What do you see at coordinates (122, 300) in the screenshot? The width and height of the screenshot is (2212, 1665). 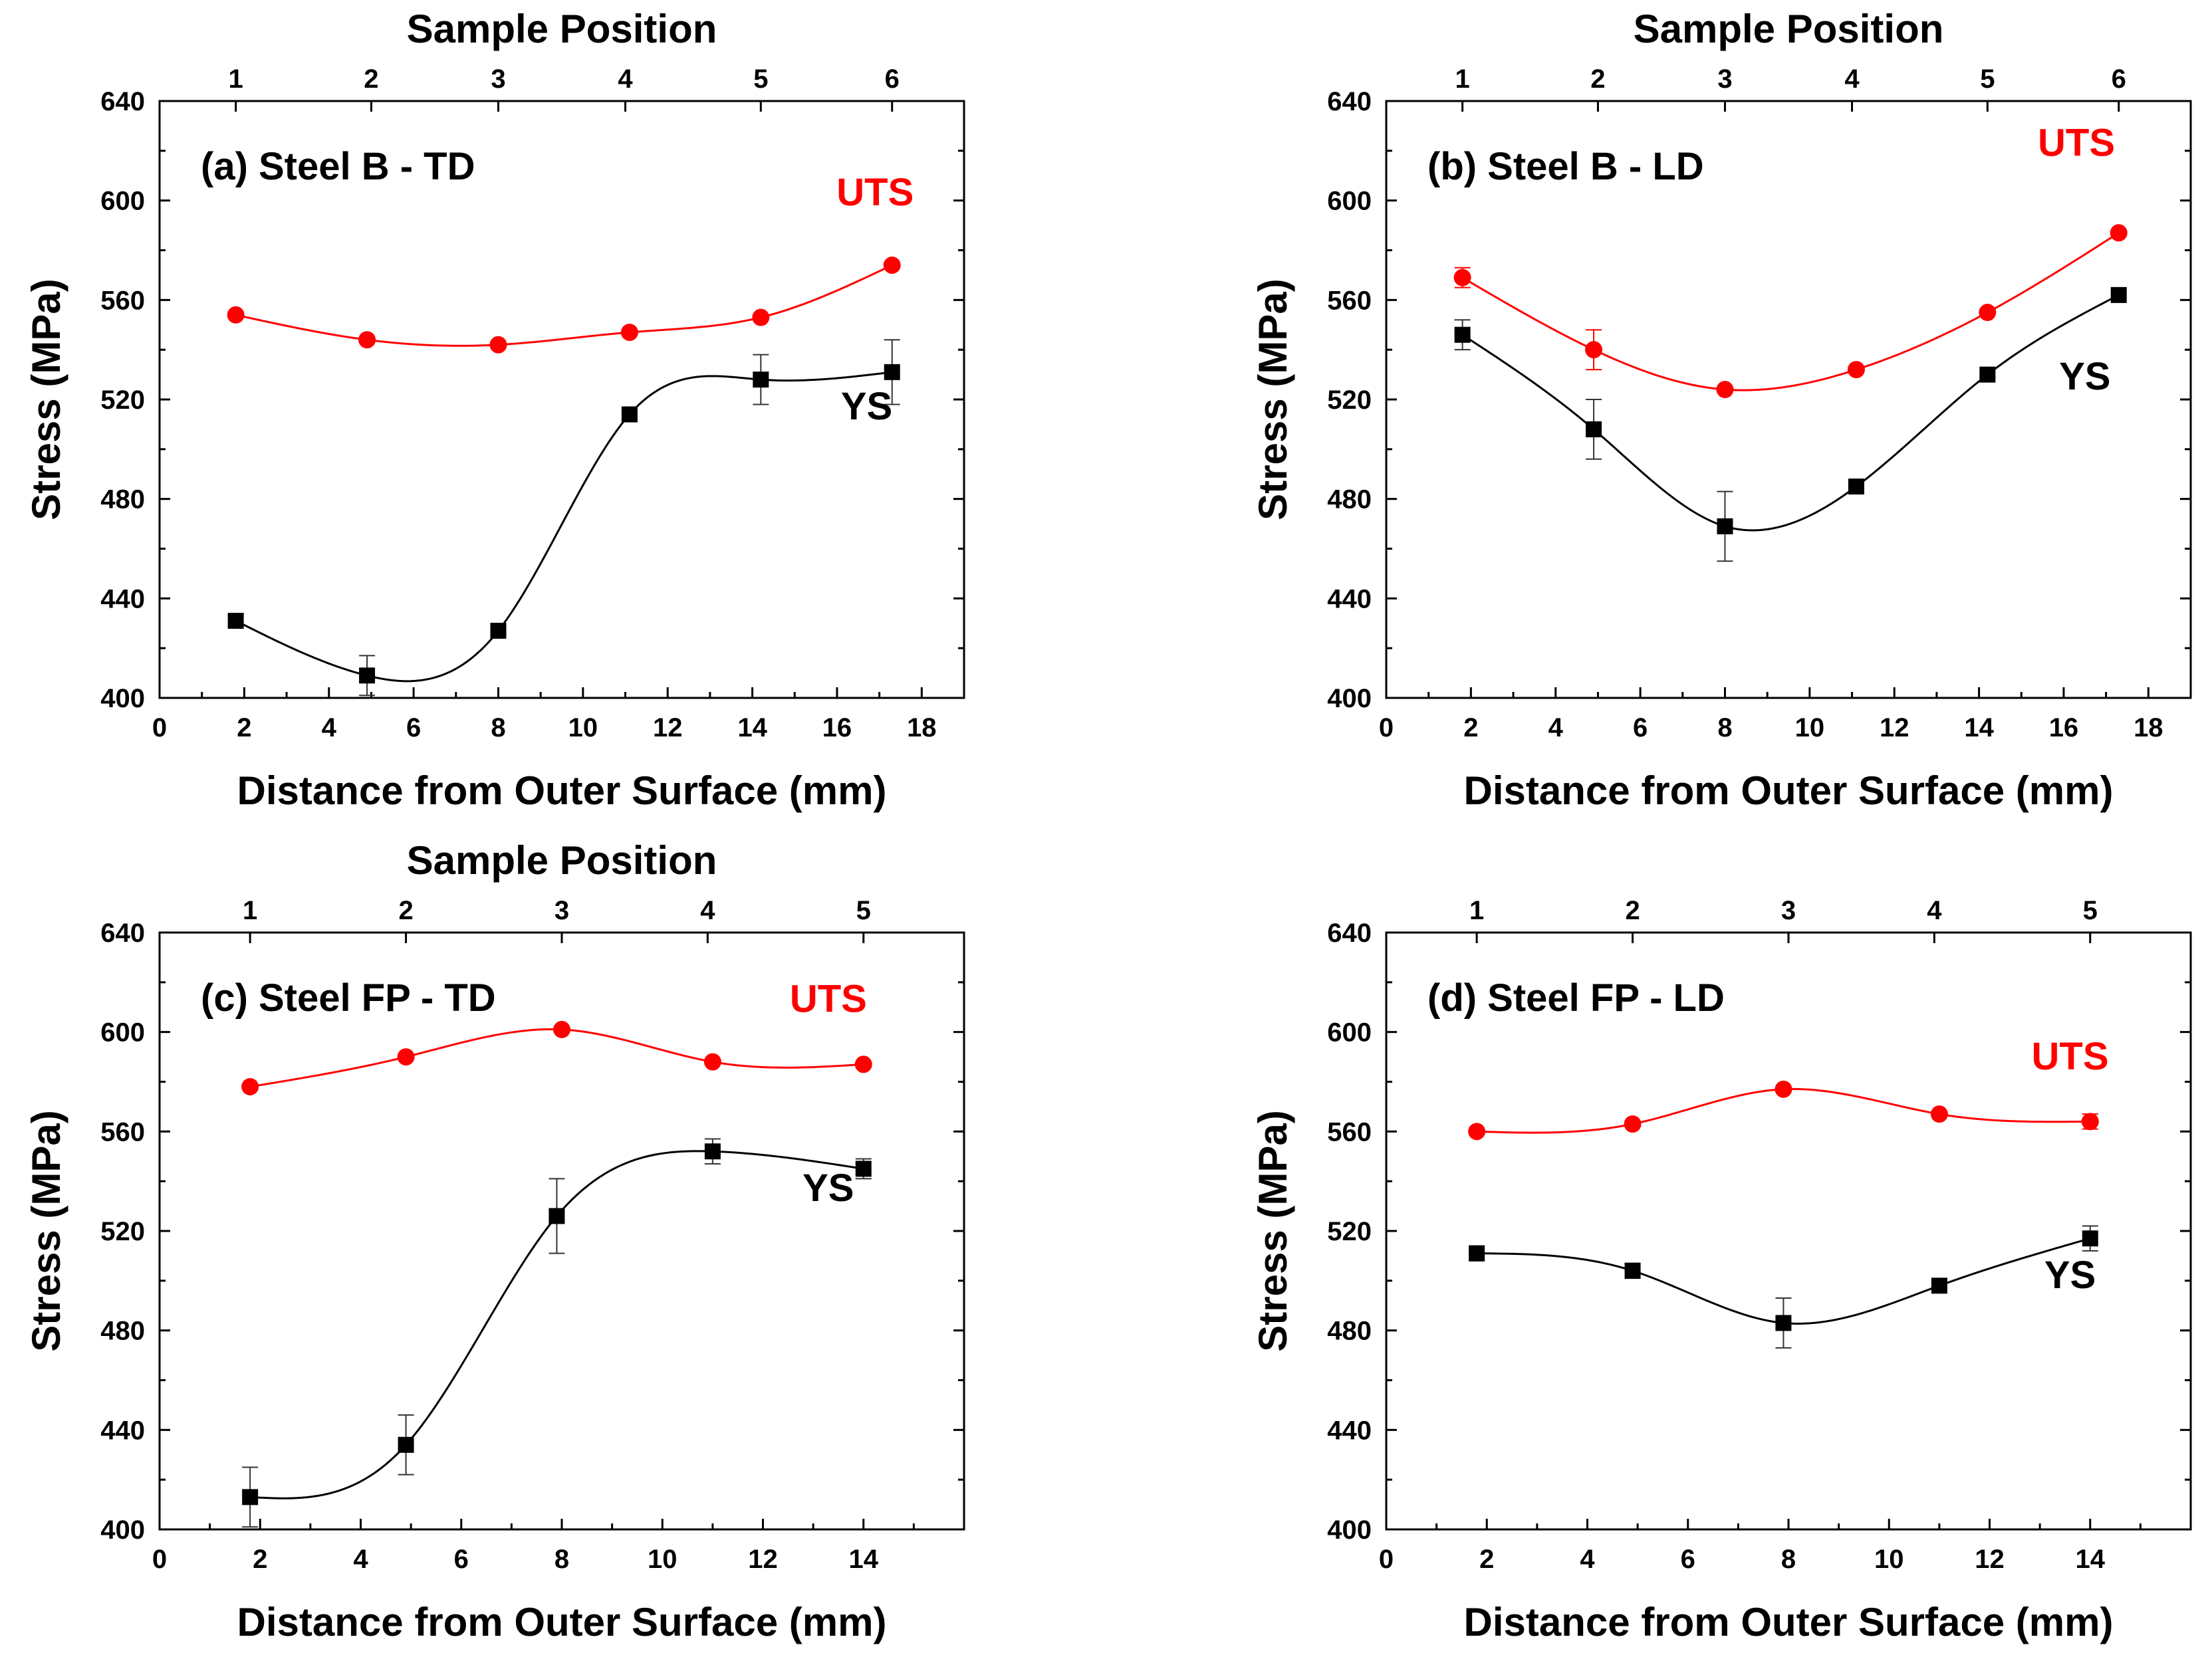 I see `y-tick-label: 560` at bounding box center [122, 300].